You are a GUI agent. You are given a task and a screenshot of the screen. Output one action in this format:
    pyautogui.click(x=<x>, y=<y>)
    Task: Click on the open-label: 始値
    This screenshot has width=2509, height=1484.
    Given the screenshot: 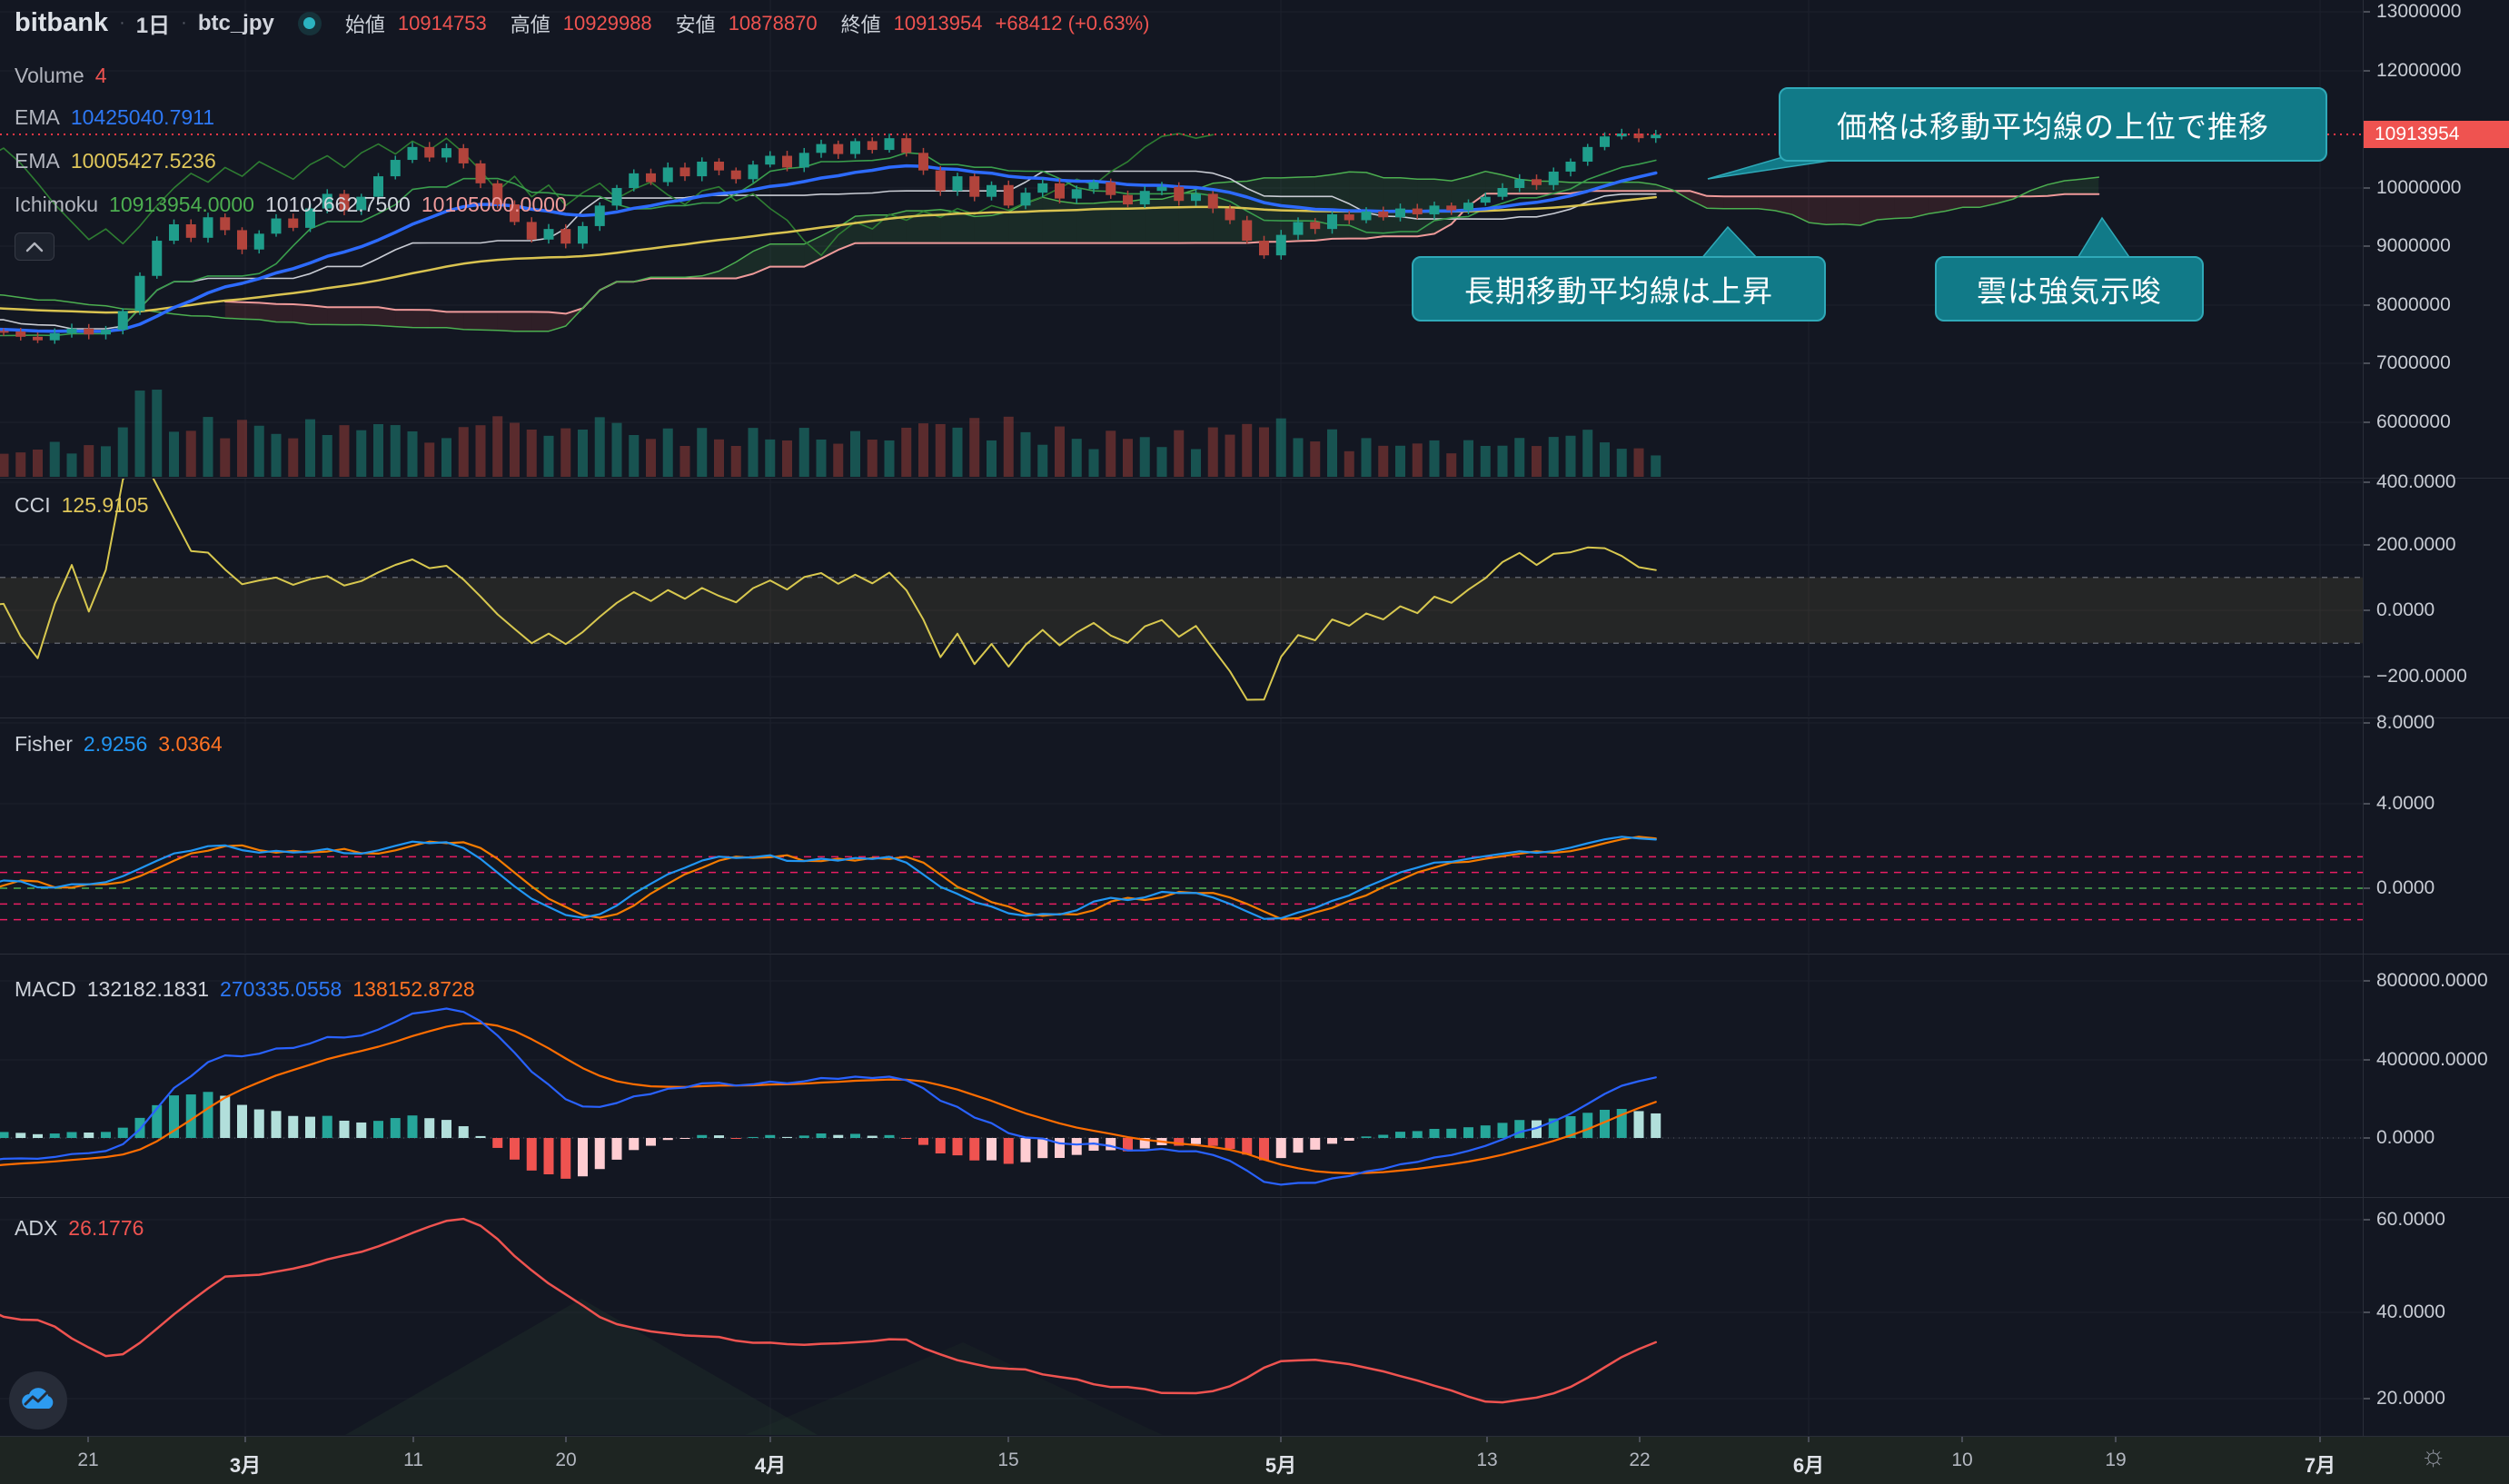 What is the action you would take?
    pyautogui.click(x=364, y=24)
    